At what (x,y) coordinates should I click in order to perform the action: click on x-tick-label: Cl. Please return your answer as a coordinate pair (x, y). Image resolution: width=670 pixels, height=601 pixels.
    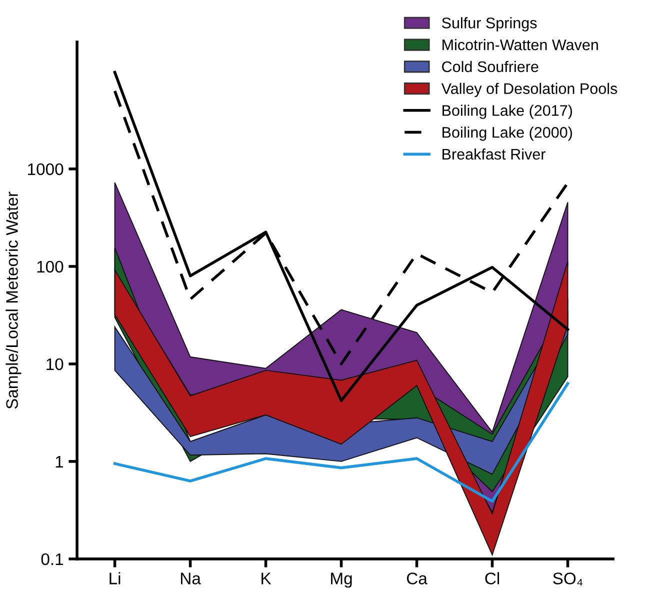
    Looking at the image, I should click on (492, 578).